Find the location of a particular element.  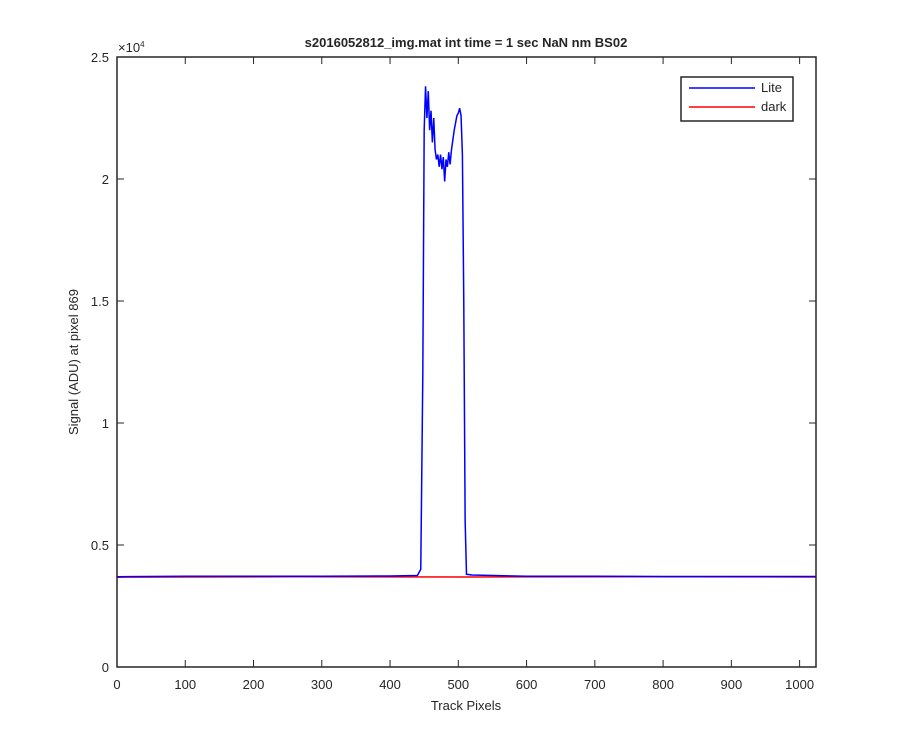

x-tick-label: 800 is located at coordinates (663, 684).